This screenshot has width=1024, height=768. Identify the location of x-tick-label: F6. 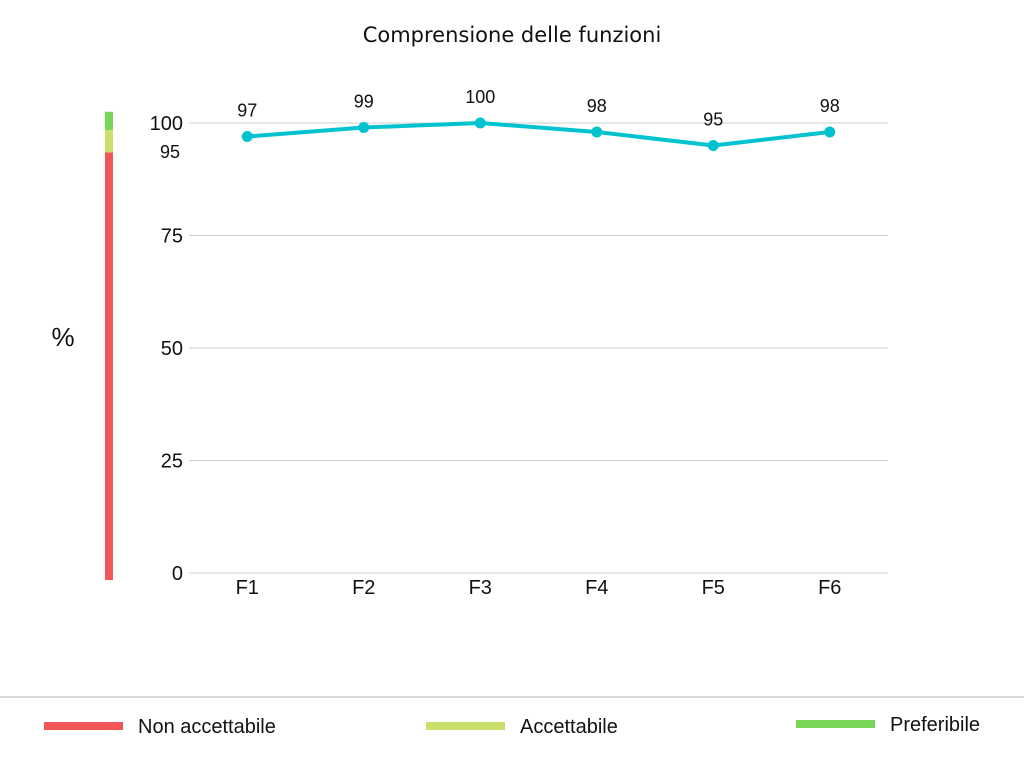
(829, 588).